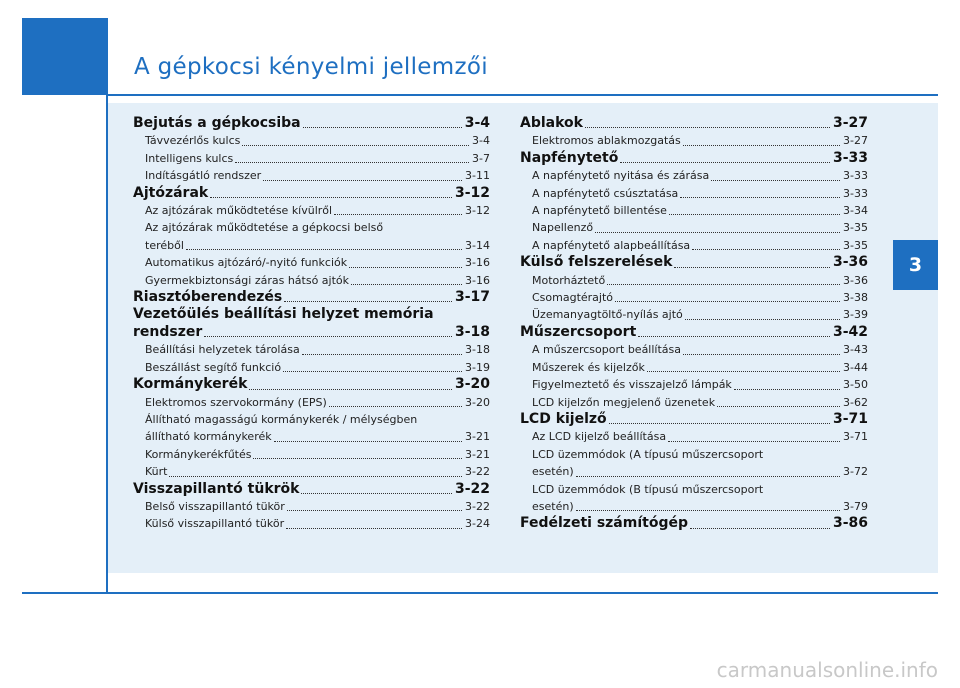 Image resolution: width=960 pixels, height=688 pixels. What do you see at coordinates (553, 506) in the screenshot?
I see `entry-title: esetén)` at bounding box center [553, 506].